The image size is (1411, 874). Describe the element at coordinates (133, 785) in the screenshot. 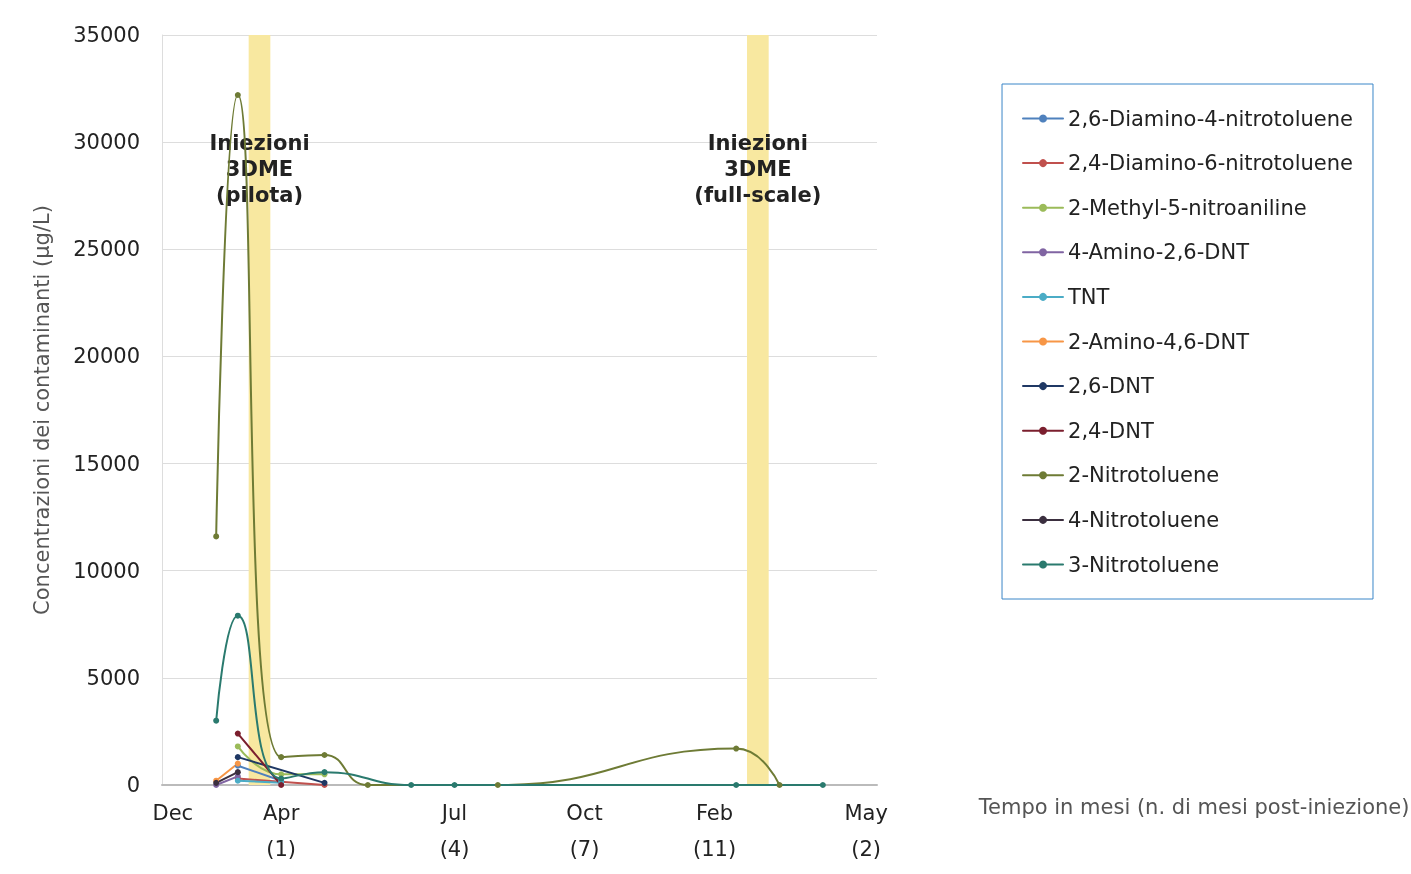

I see `y-tick-label: 0` at that location.